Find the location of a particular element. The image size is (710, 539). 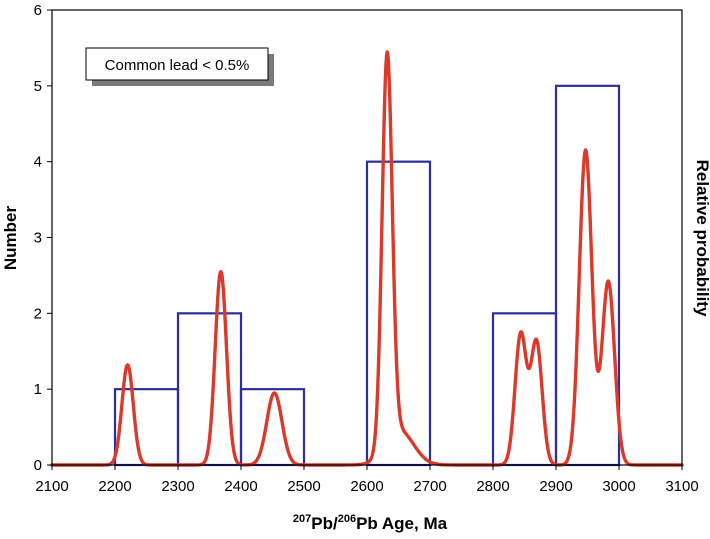

y-tick-label: 4 is located at coordinates (38, 162).